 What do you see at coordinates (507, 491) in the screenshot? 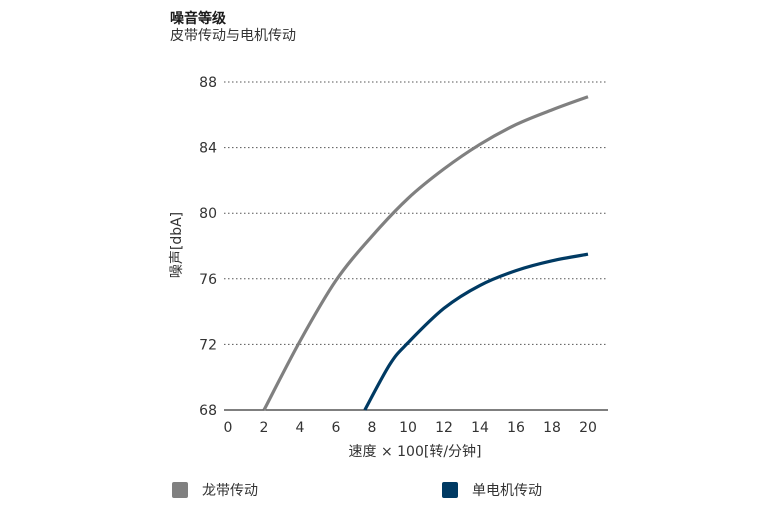
I see `legend-label: 单电机传动` at bounding box center [507, 491].